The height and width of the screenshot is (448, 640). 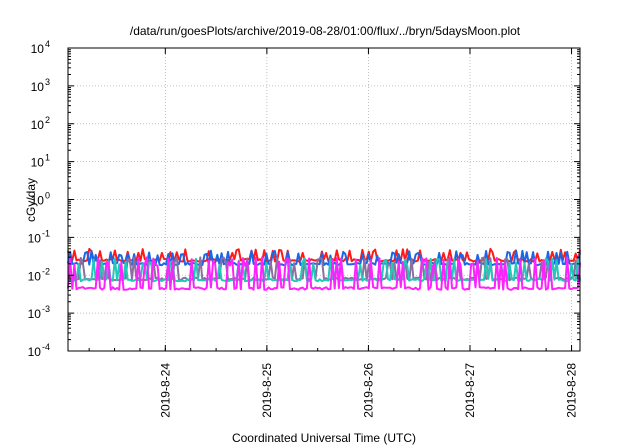 I want to click on y-axis-label: cGy/day, so click(x=31, y=200).